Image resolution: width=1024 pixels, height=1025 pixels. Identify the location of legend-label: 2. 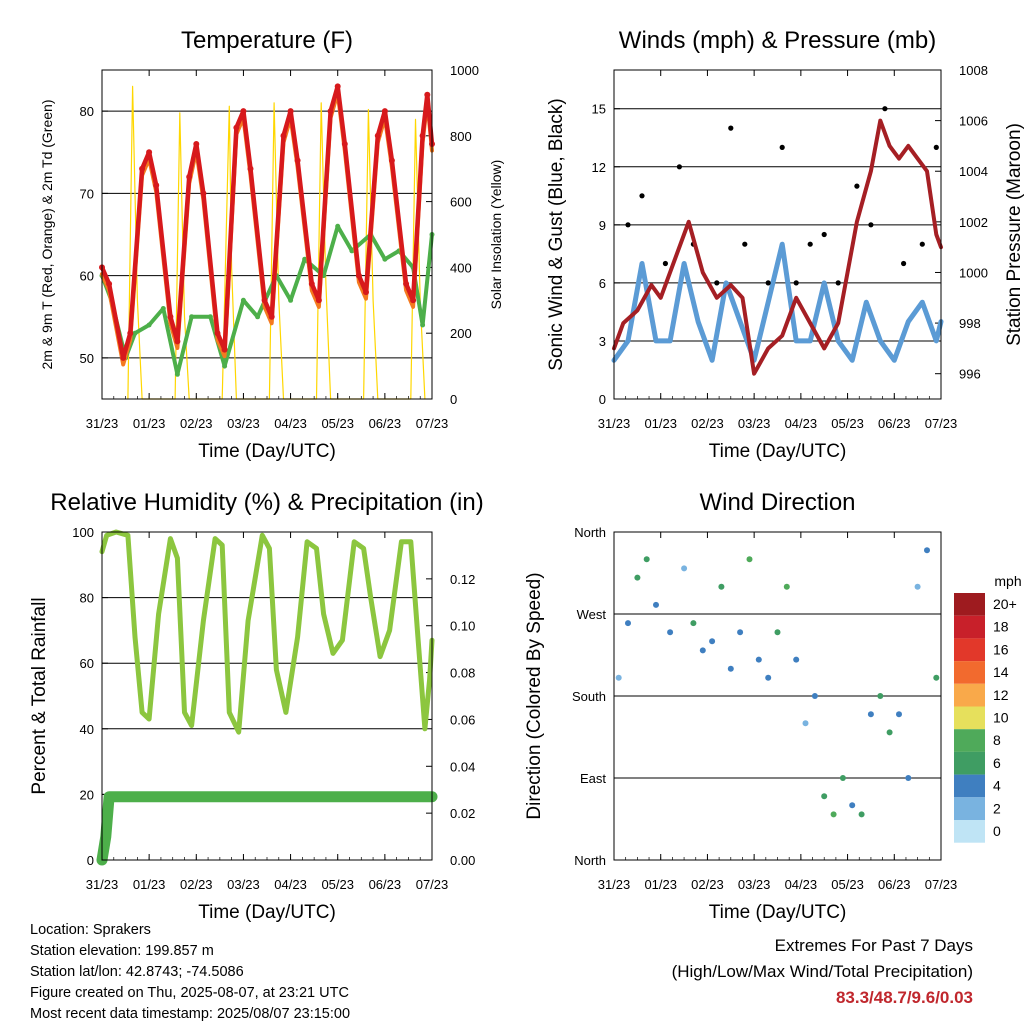
(997, 808).